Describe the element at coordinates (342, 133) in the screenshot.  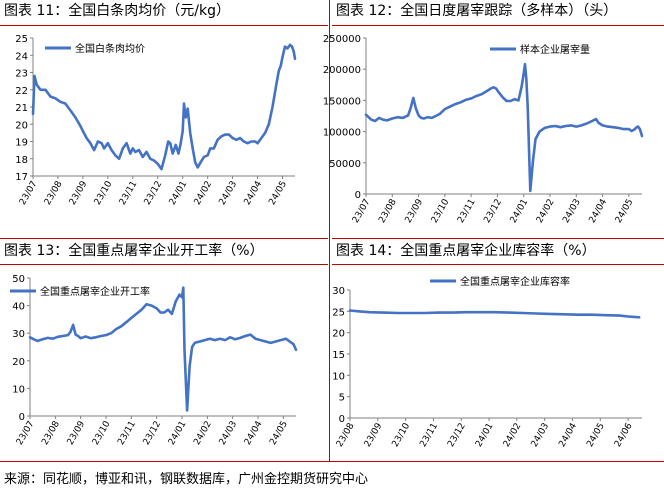
I see `y-tick-label: 100000` at that location.